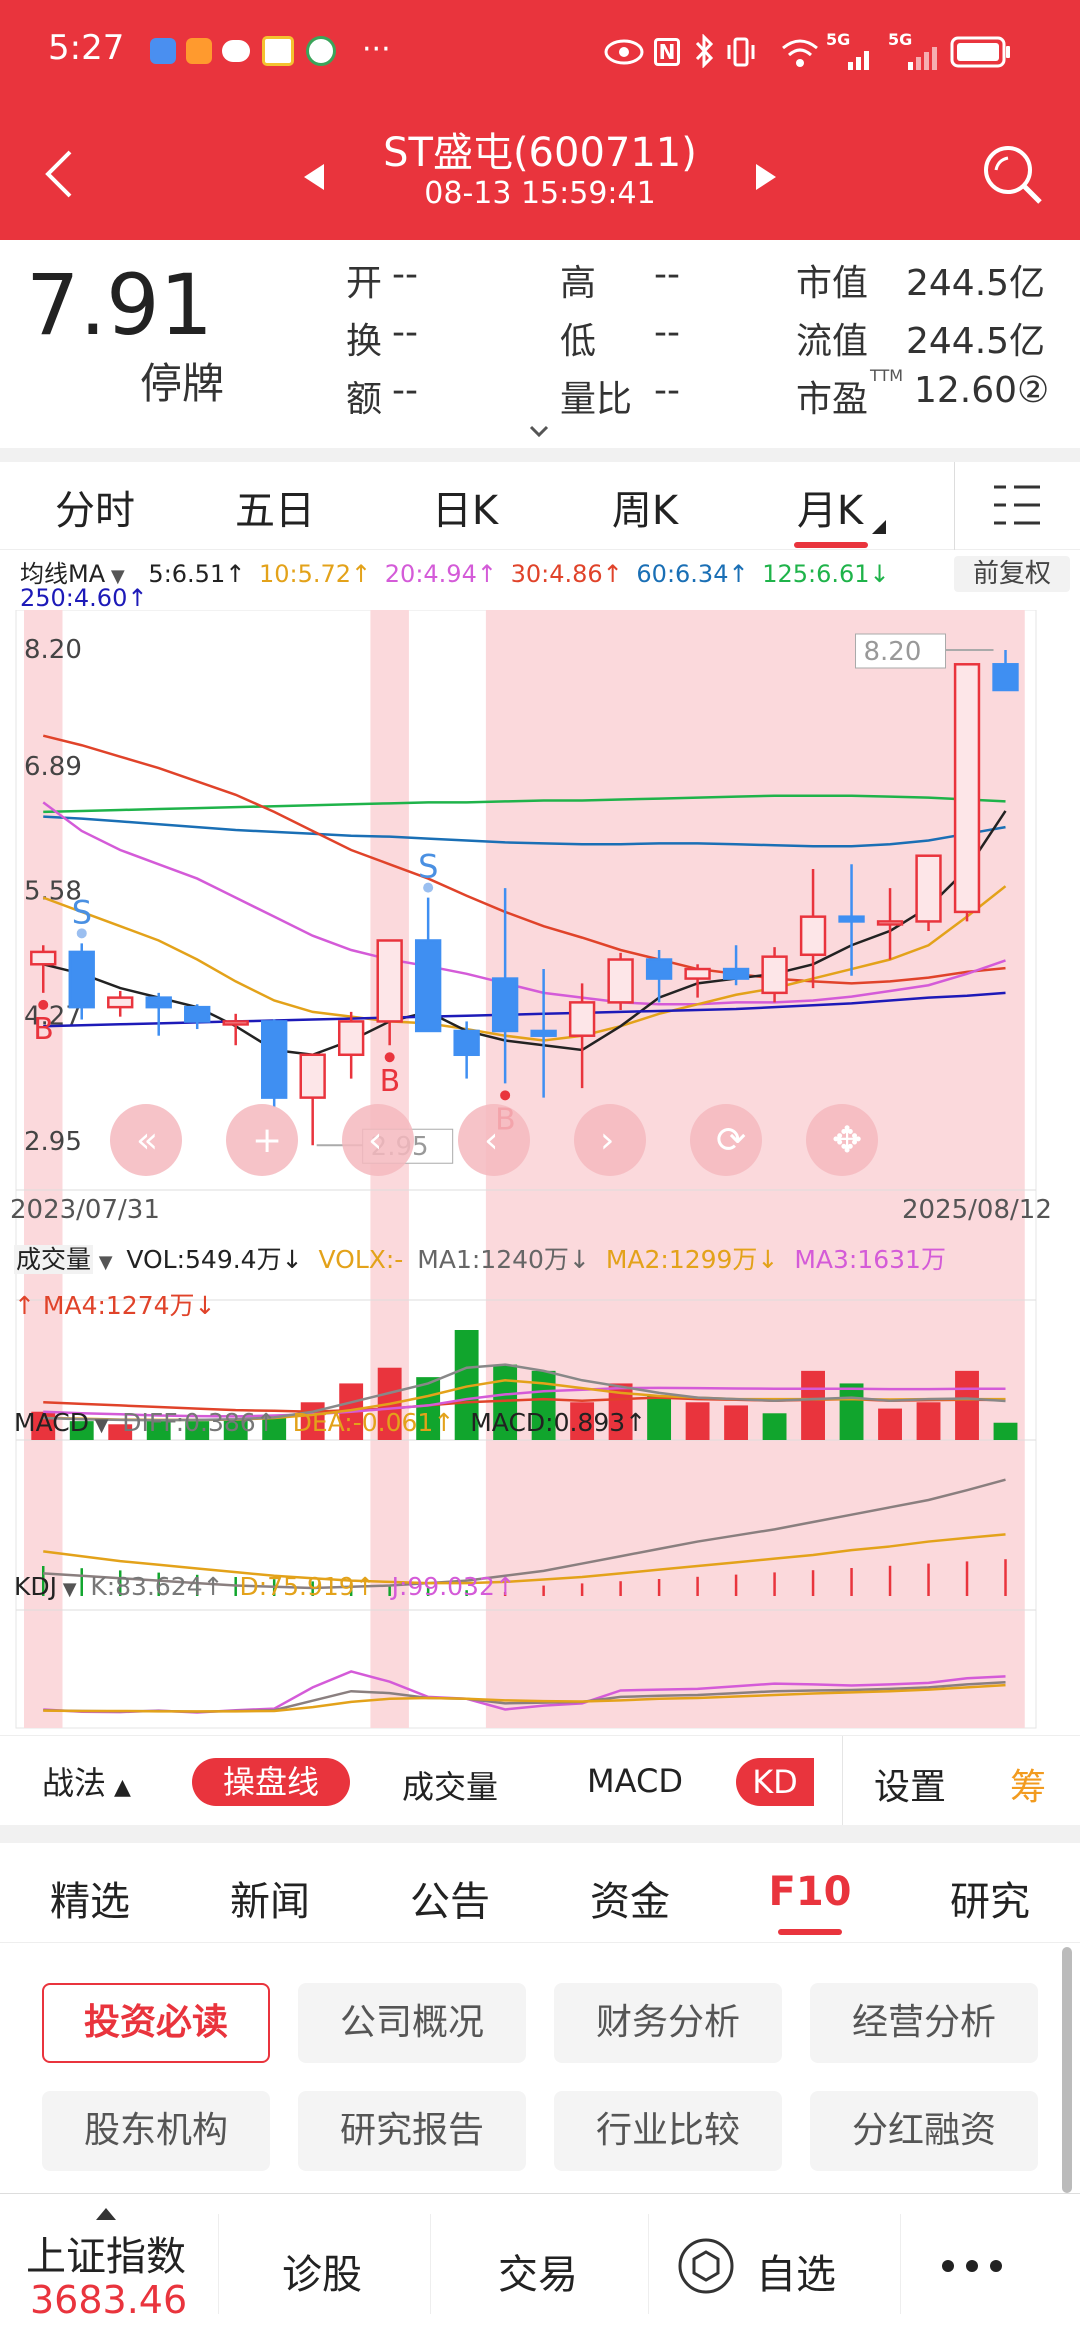 This screenshot has width=1080, height=2340. What do you see at coordinates (412, 2131) in the screenshot?
I see `f10-research-reports: 研究报告` at bounding box center [412, 2131].